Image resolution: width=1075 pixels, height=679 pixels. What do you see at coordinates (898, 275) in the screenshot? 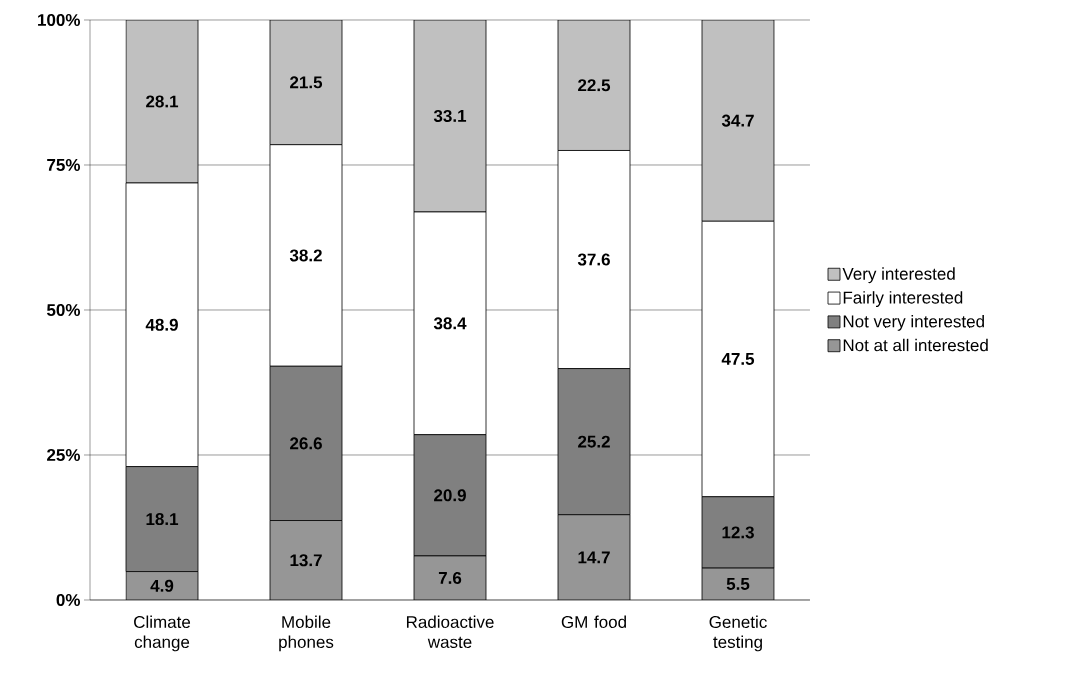
I see `legend-label: Very interested` at bounding box center [898, 275].